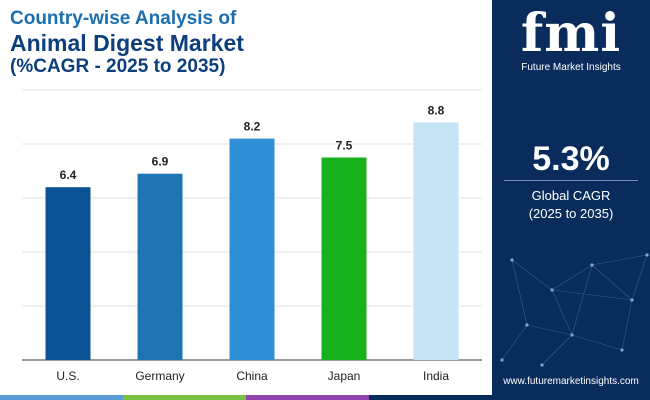 This screenshot has height=400, width=650. Describe the element at coordinates (571, 195) in the screenshot. I see `global-cagr-label: Global CAGR` at that location.